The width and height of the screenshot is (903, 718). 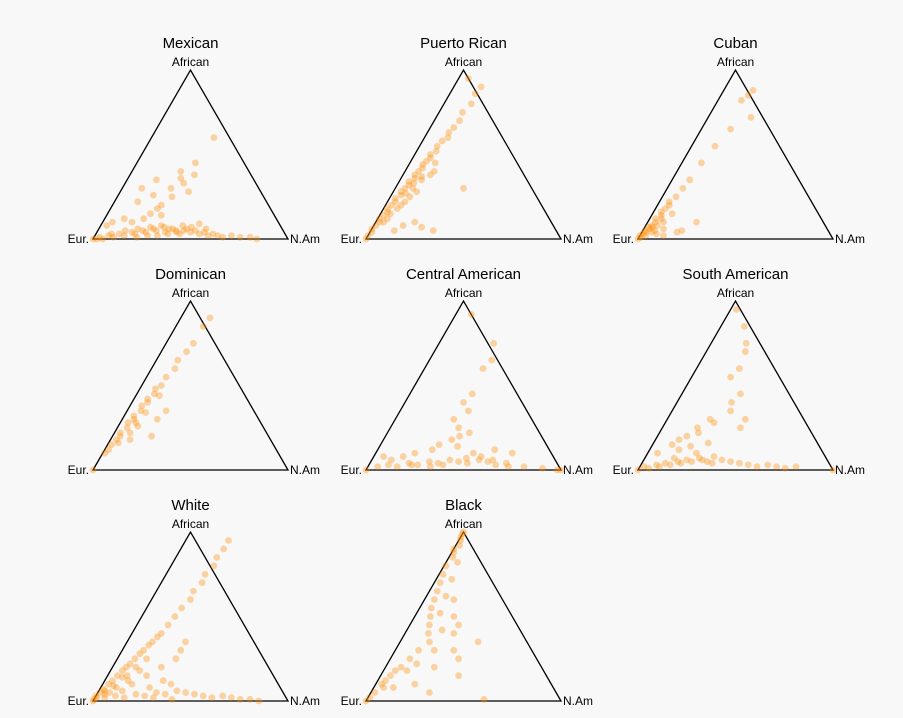 I want to click on panel-title: Black, so click(x=463, y=505).